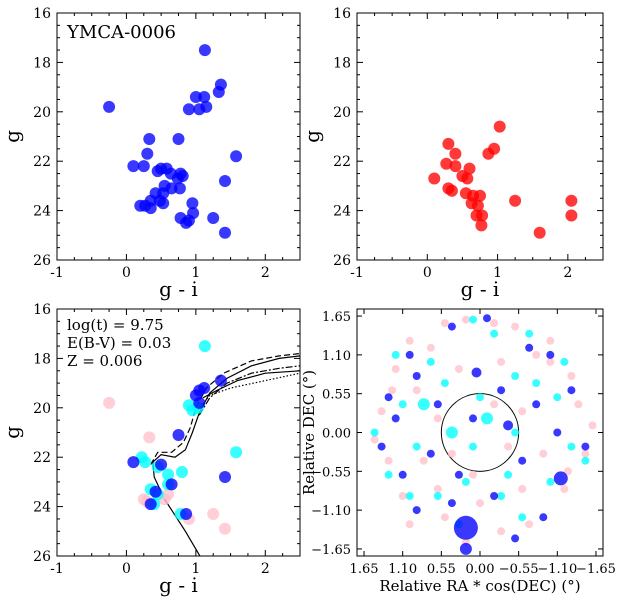  Describe the element at coordinates (336, 434) in the screenshot. I see `y-tick-label: 0.00` at that location.